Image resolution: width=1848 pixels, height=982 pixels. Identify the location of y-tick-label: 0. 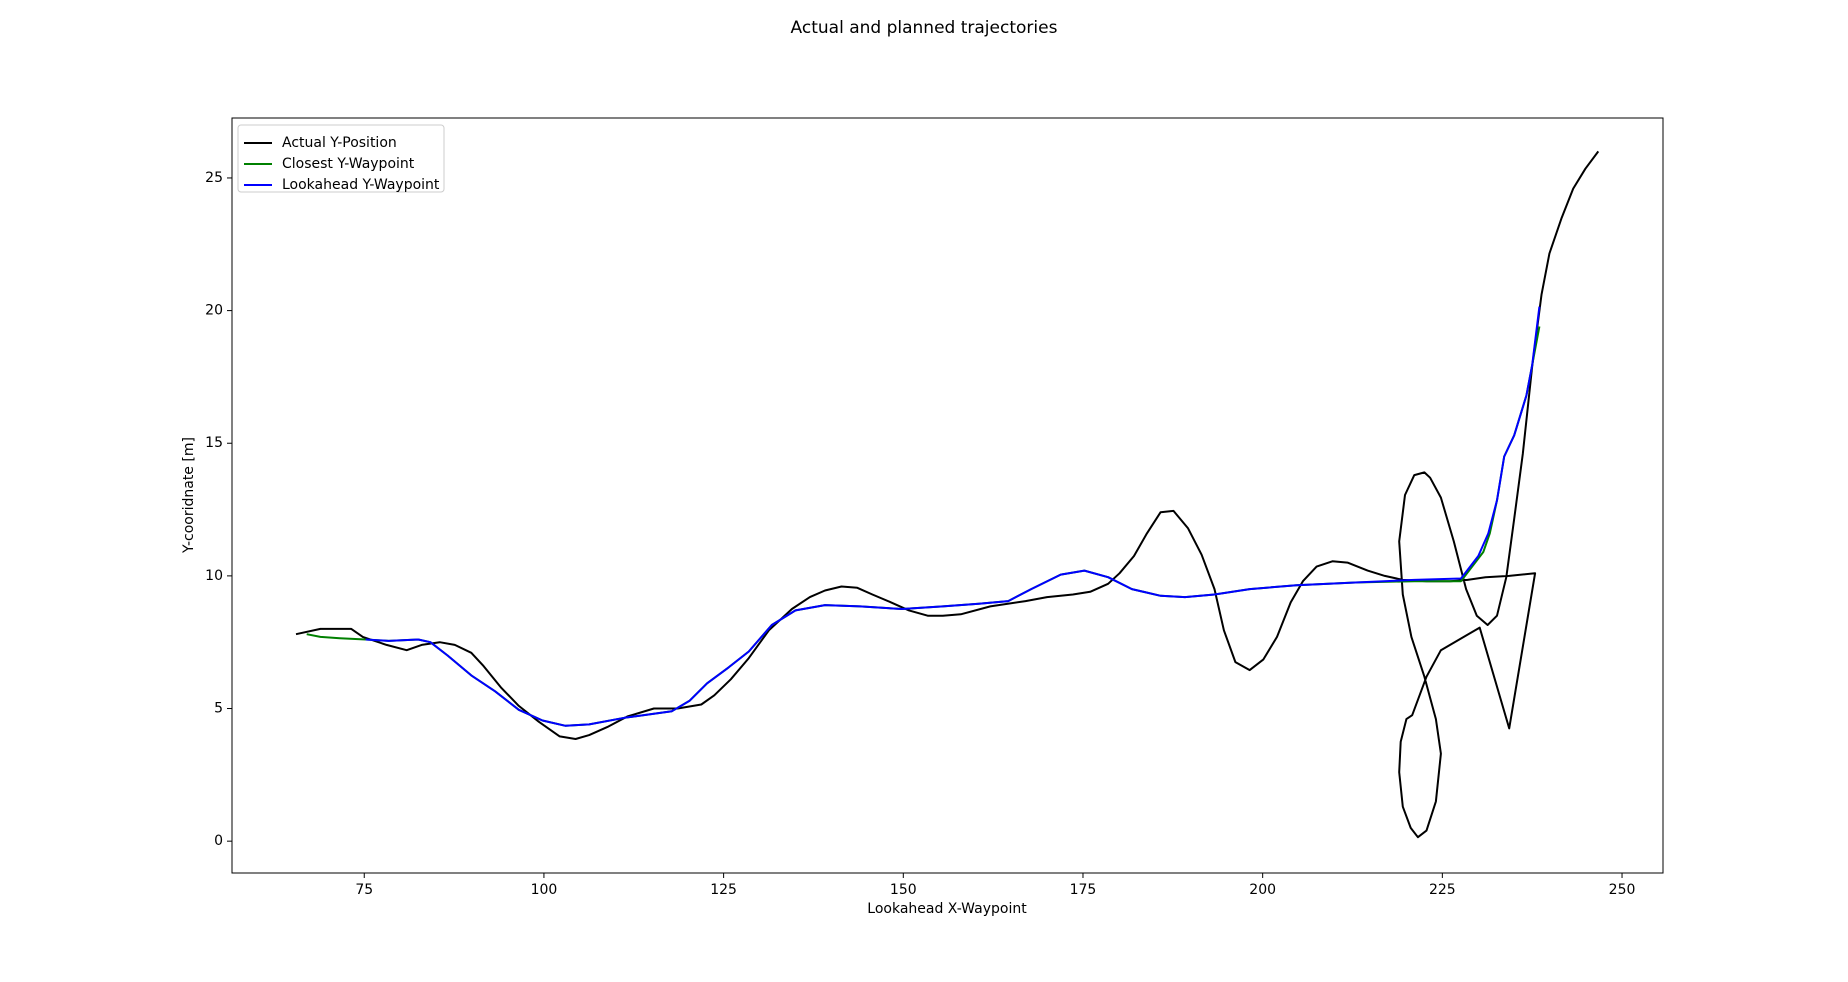
(218, 841).